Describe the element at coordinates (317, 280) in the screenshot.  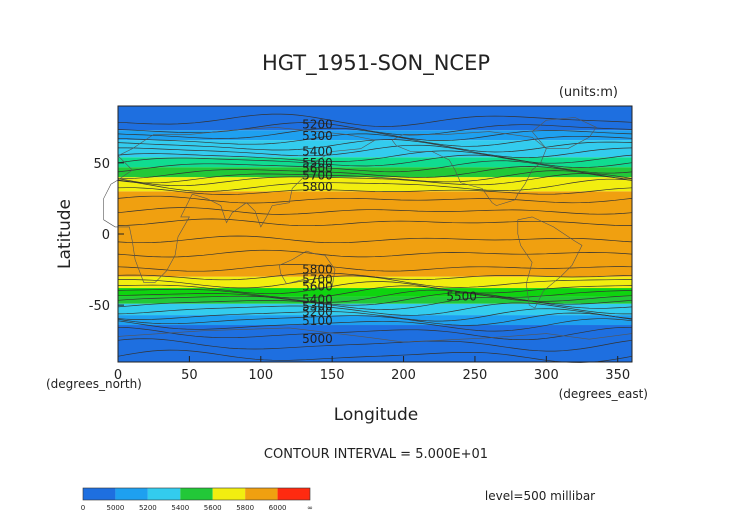
I see `contour-label-8: 5700` at that location.